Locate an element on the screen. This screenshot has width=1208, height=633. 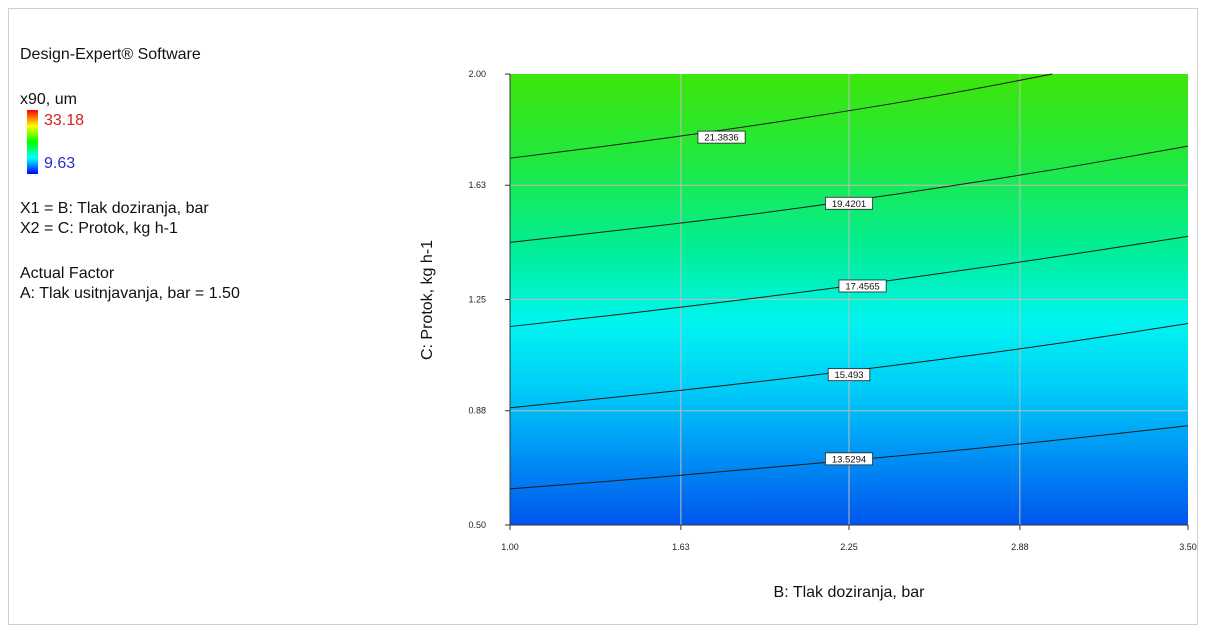
actual-factor-title: Actual Factor is located at coordinates (67, 273).